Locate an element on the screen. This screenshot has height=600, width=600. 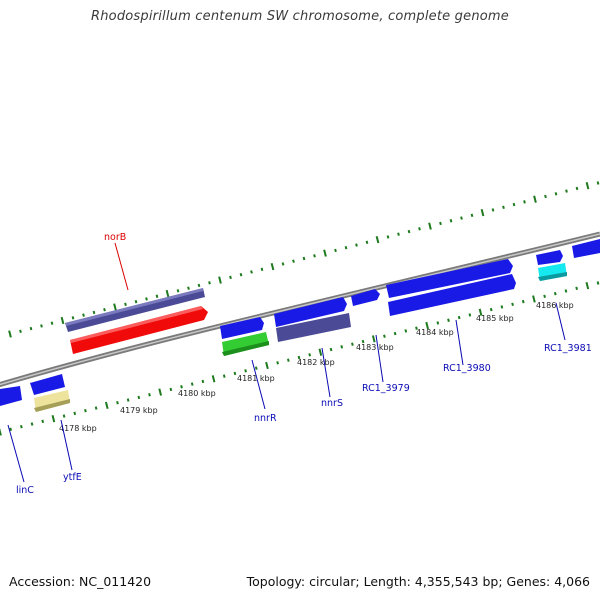
scale-label: 4186 kbp is located at coordinates (555, 305).